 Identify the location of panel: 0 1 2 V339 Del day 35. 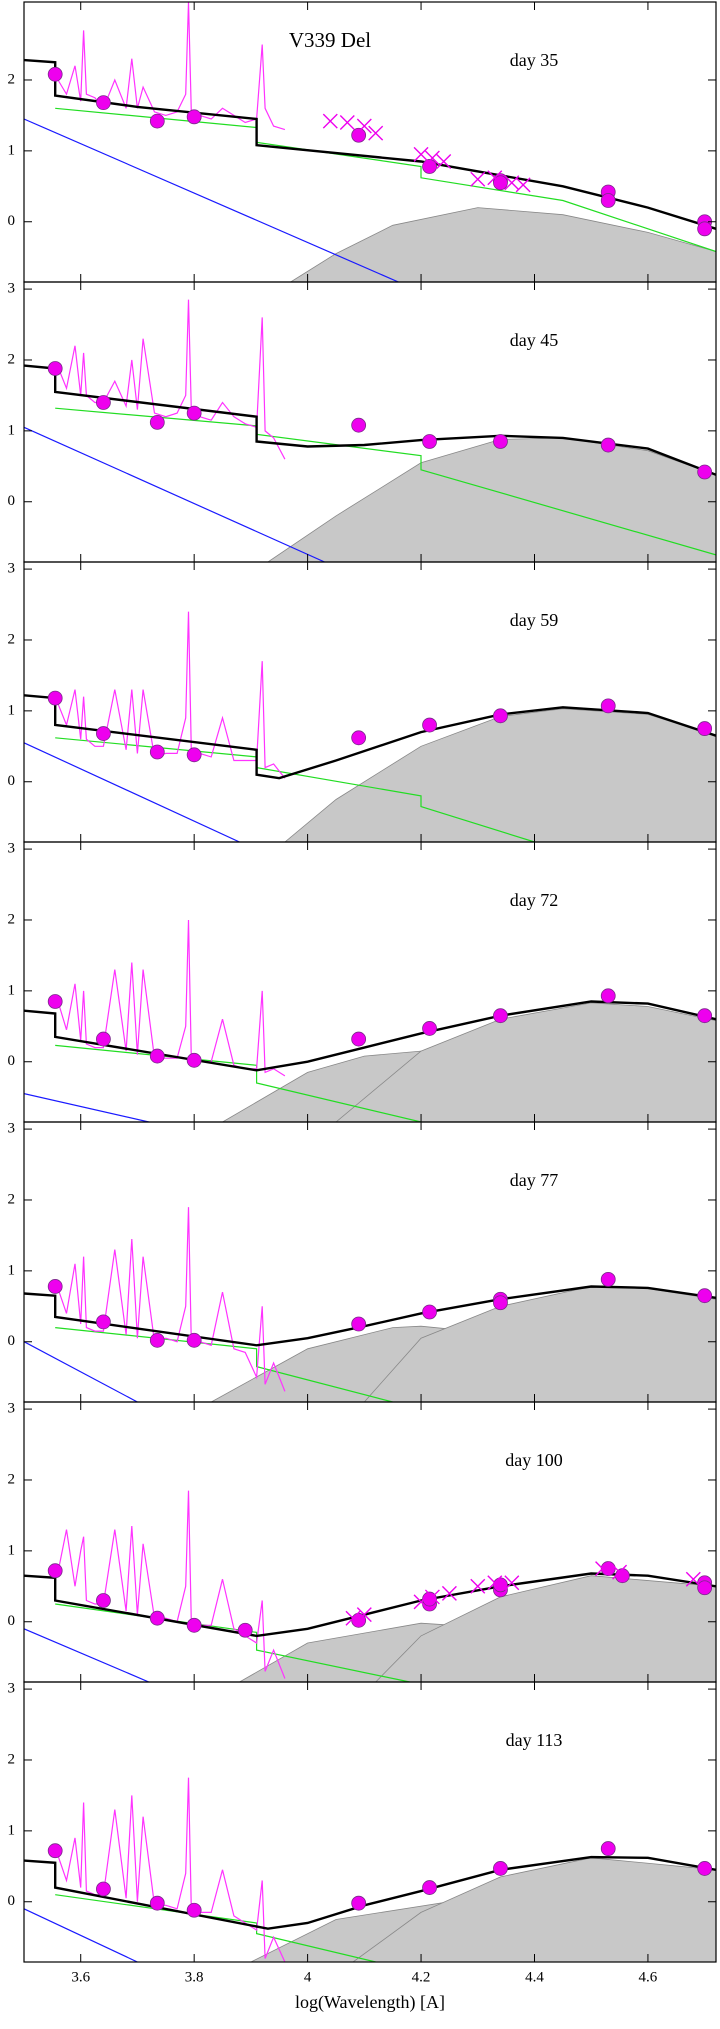
(362, 142).